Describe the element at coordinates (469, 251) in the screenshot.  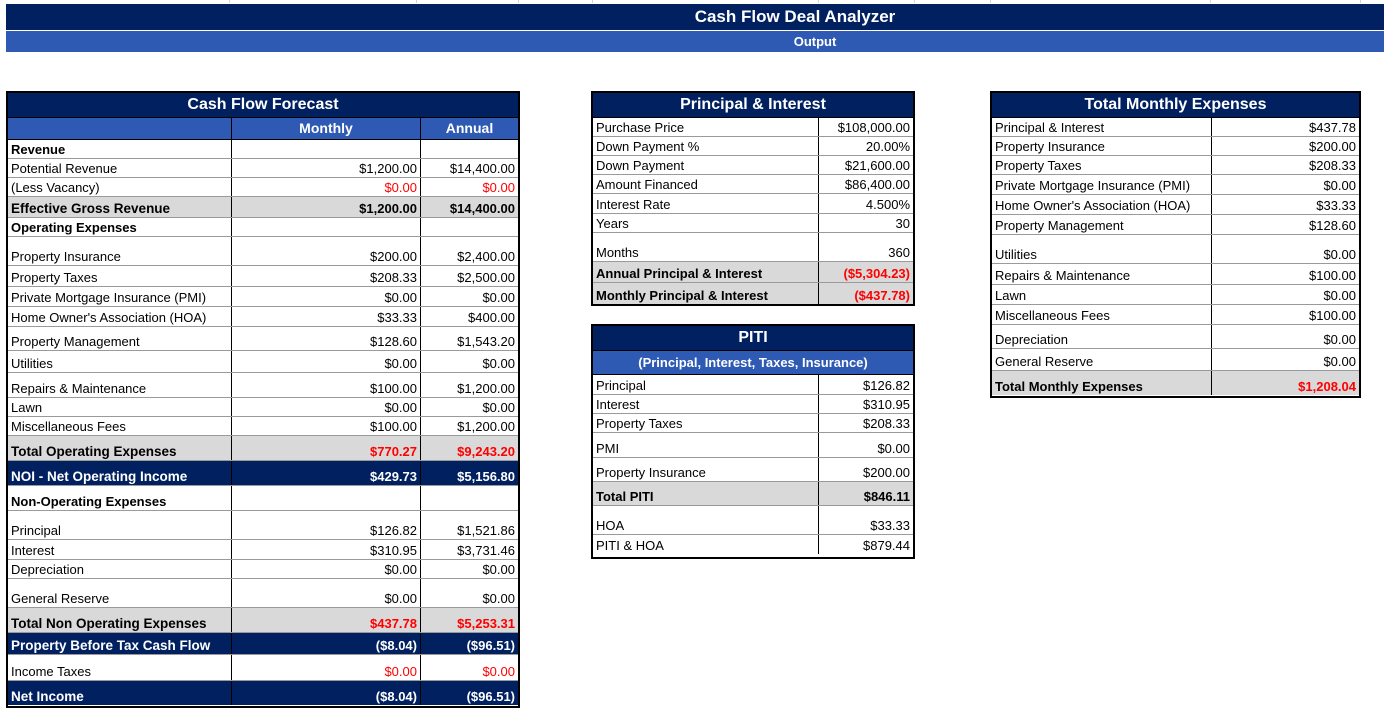
I see `annual-value: $2,400.00` at that location.